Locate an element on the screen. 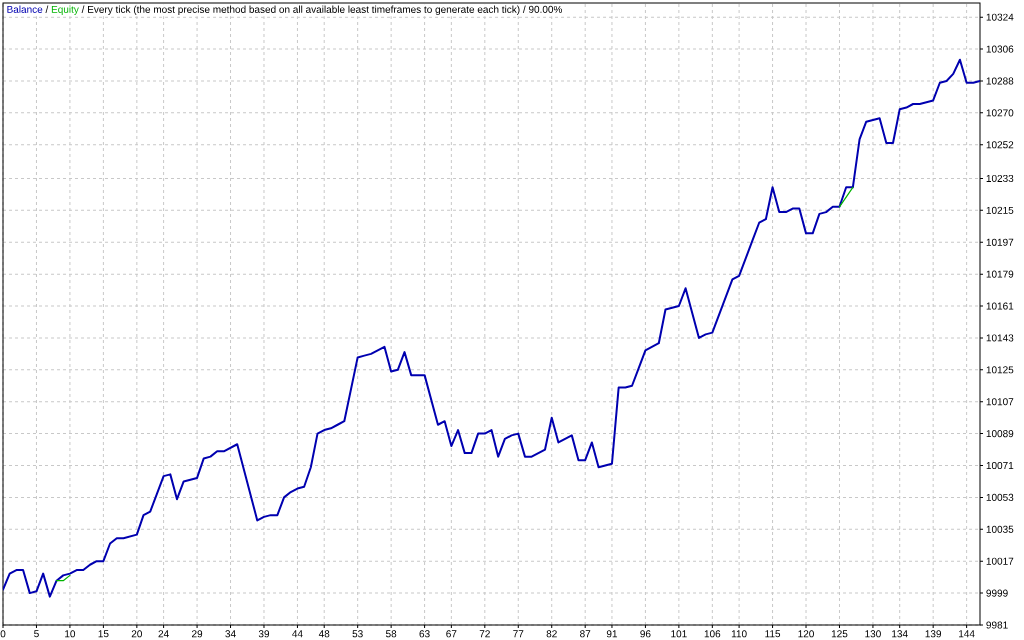 This screenshot has height=640, width=1024. x-tick-label: 48 is located at coordinates (324, 634).